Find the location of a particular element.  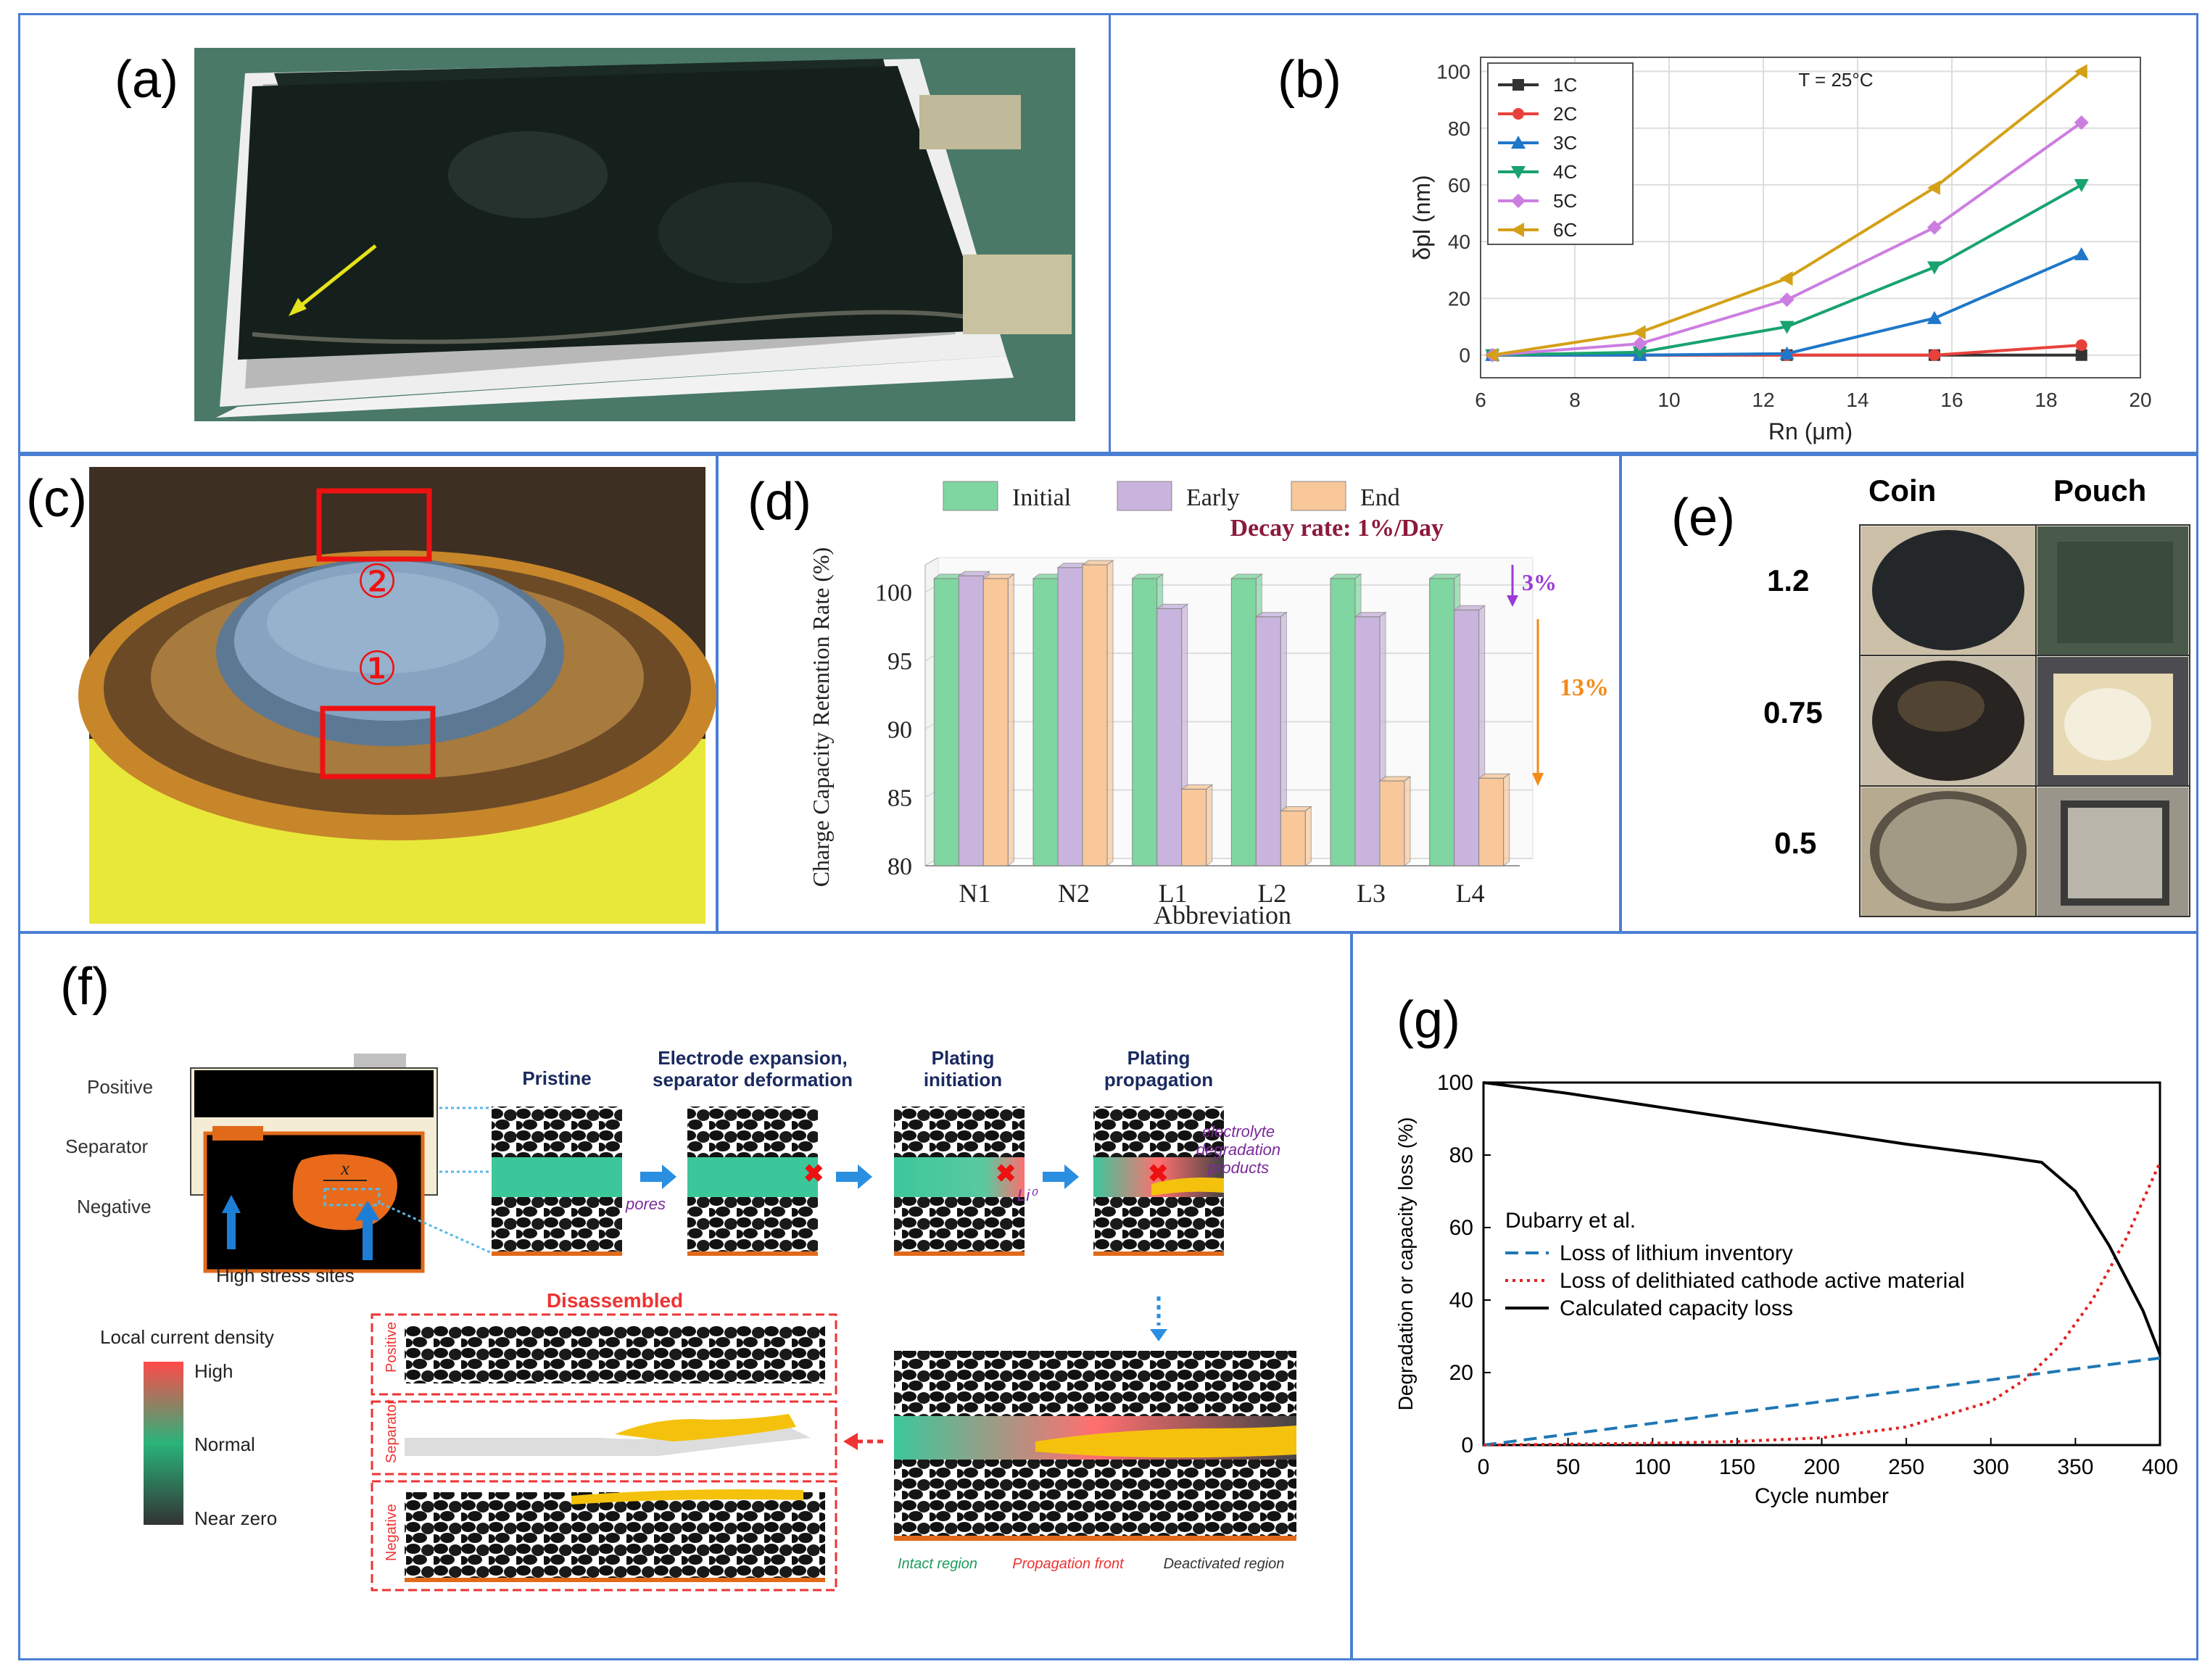

b-legend-label-6C: 6C is located at coordinates (1565, 230).